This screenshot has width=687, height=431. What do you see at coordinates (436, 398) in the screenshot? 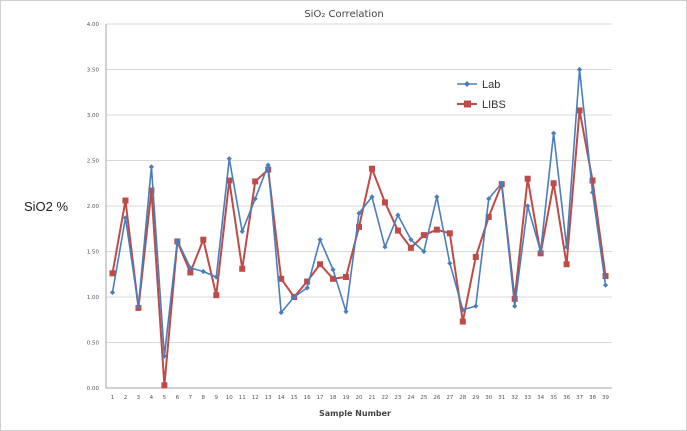
I see `x-tick-label: 26` at bounding box center [436, 398].